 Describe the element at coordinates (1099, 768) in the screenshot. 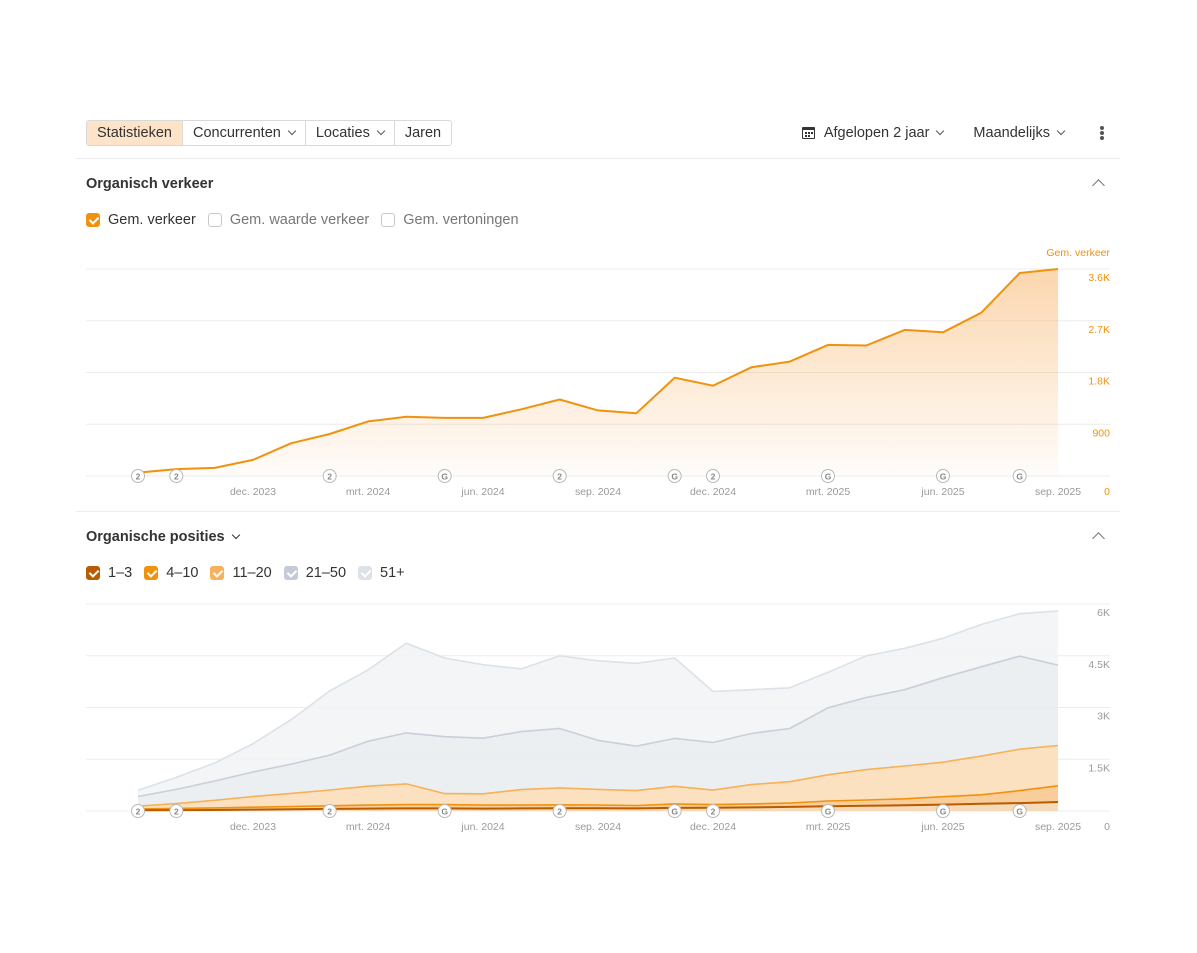

I see `y-tick-label: 1.5K` at that location.